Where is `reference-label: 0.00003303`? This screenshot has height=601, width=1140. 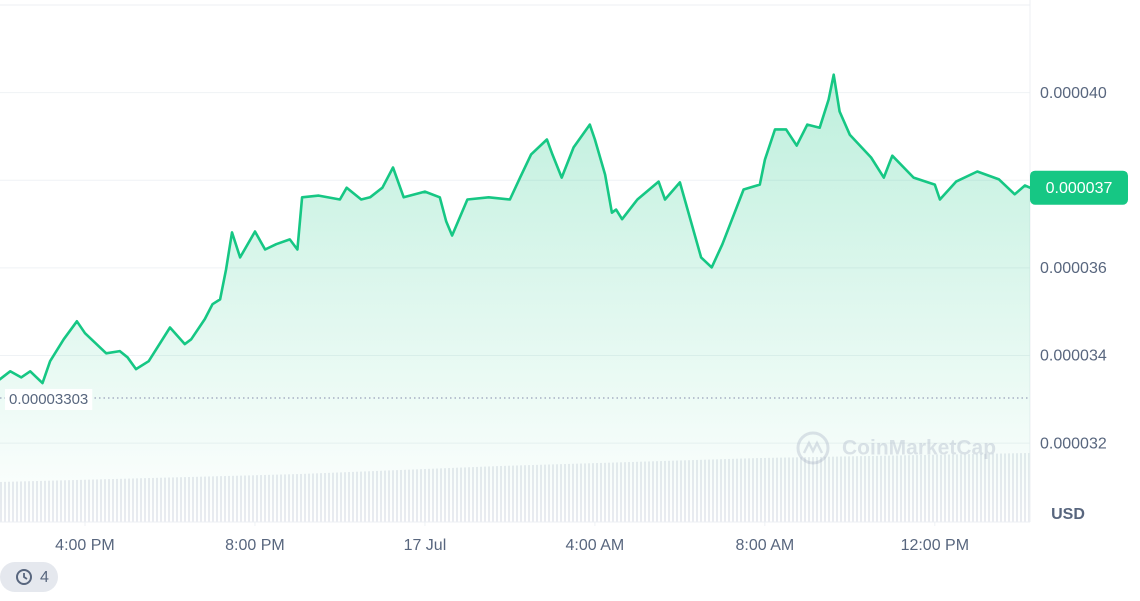
reference-label: 0.00003303 is located at coordinates (48, 399).